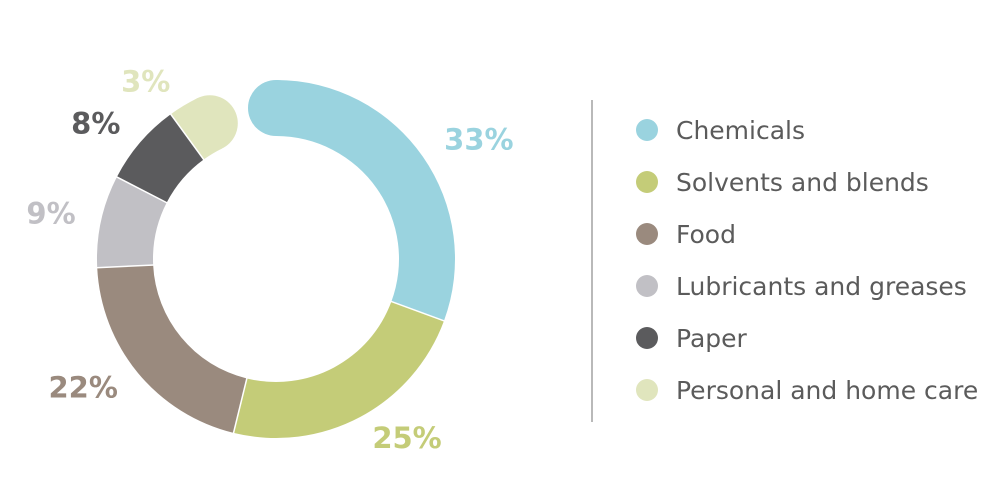  What do you see at coordinates (741, 130) in the screenshot?
I see `legend-label: Chemicals` at bounding box center [741, 130].